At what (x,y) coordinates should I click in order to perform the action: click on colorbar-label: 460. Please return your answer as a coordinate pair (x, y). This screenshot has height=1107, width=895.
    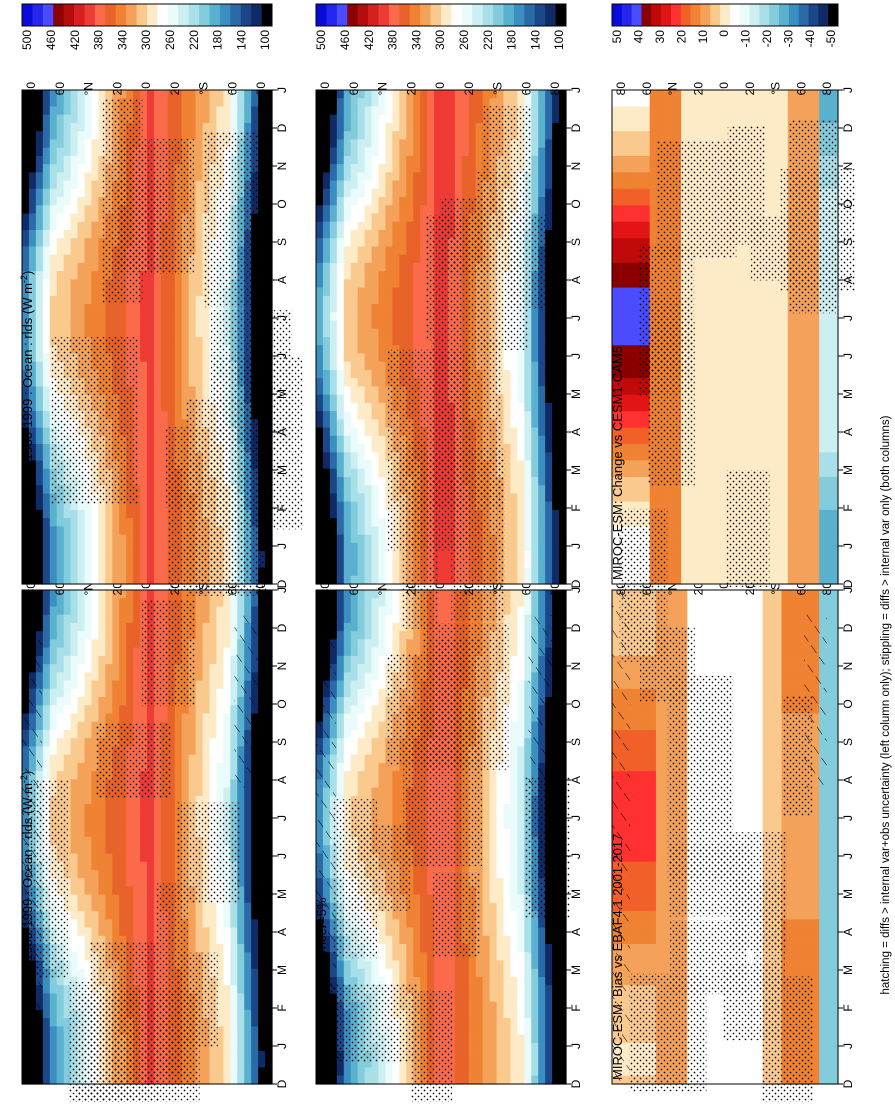
    Looking at the image, I should click on (51, 40).